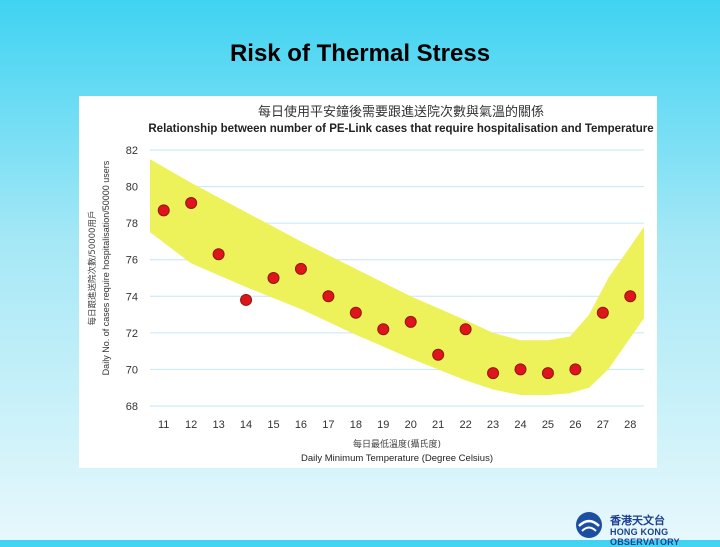 The image size is (720, 547). I want to click on x-tick-label: 19, so click(383, 425).